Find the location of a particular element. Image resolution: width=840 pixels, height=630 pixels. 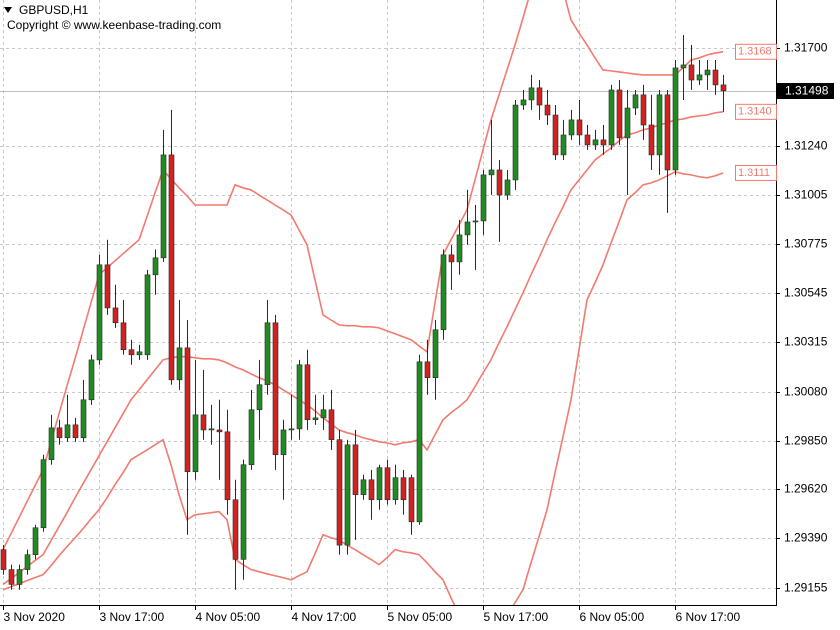

x-tick-label: 5 Nov 05:00 is located at coordinates (420, 617).